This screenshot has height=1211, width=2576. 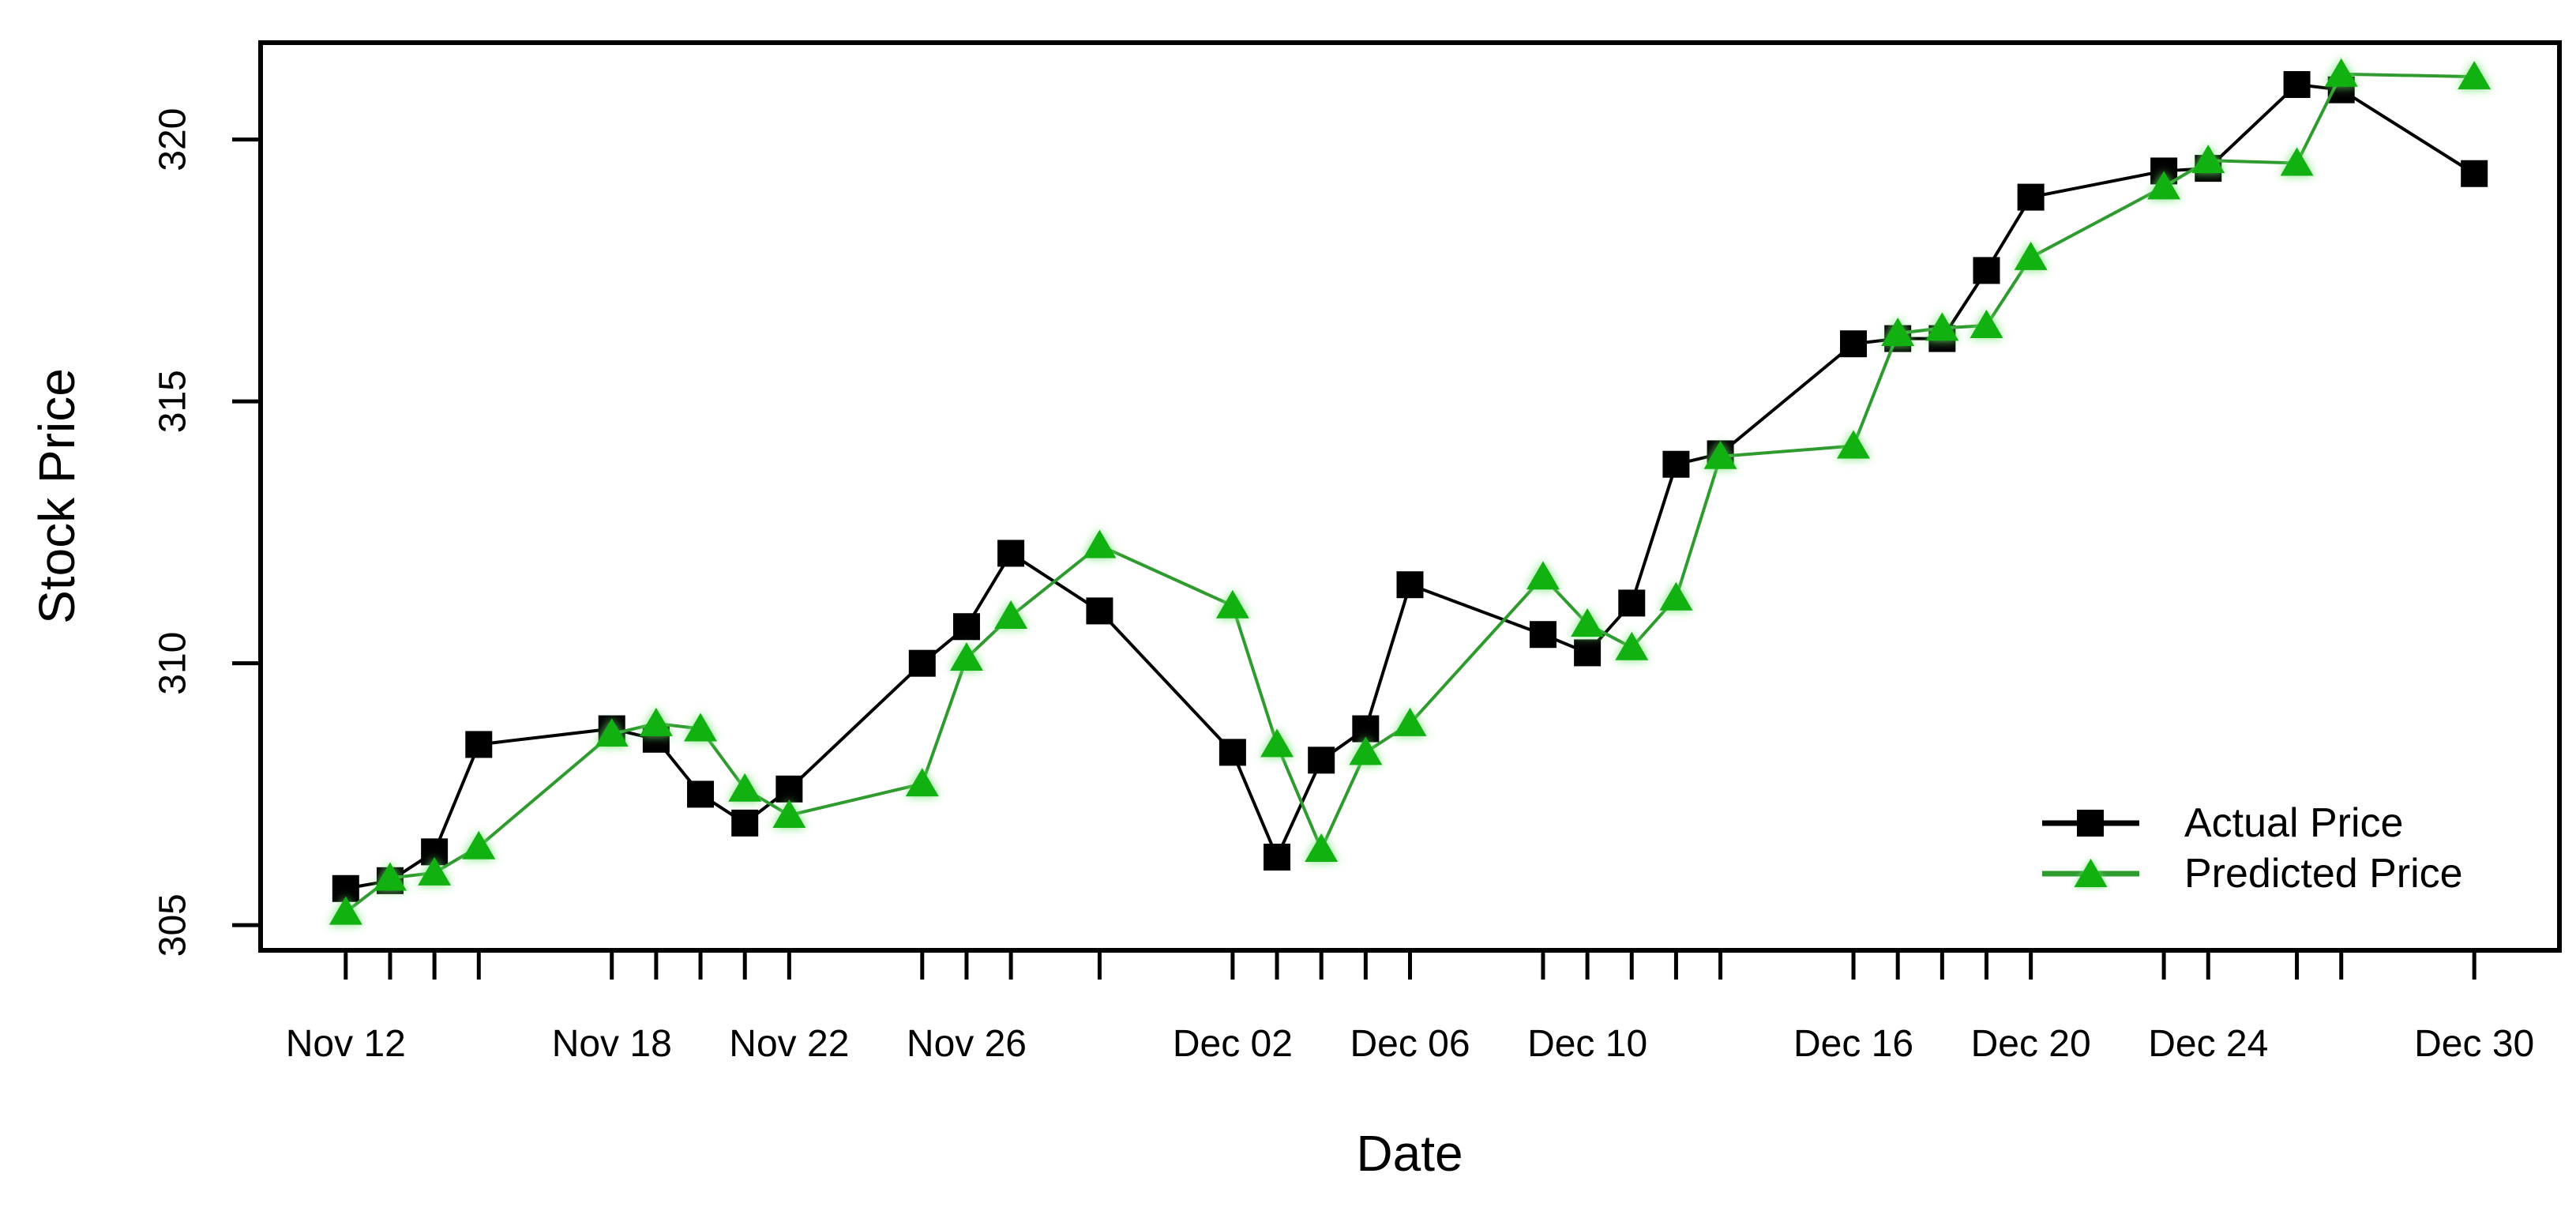 I want to click on x-tick-label: Dec 30, so click(x=2474, y=1044).